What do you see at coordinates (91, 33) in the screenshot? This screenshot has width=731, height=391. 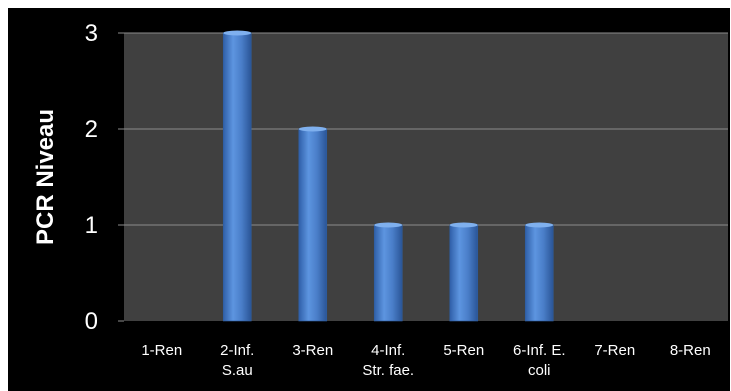 I see `y-tick-label: 3` at bounding box center [91, 33].